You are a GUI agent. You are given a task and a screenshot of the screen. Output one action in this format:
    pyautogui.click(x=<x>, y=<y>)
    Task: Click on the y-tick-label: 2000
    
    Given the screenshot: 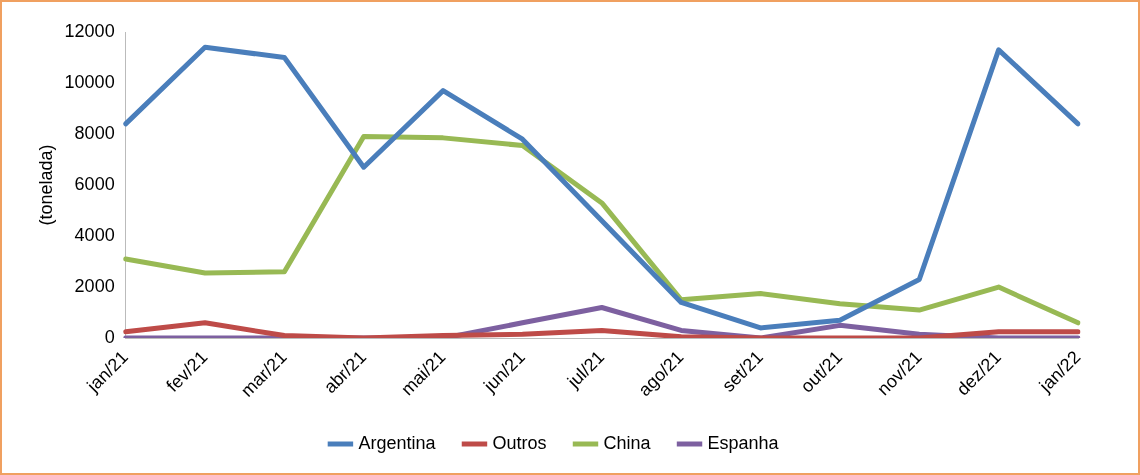 What is the action you would take?
    pyautogui.click(x=94, y=286)
    